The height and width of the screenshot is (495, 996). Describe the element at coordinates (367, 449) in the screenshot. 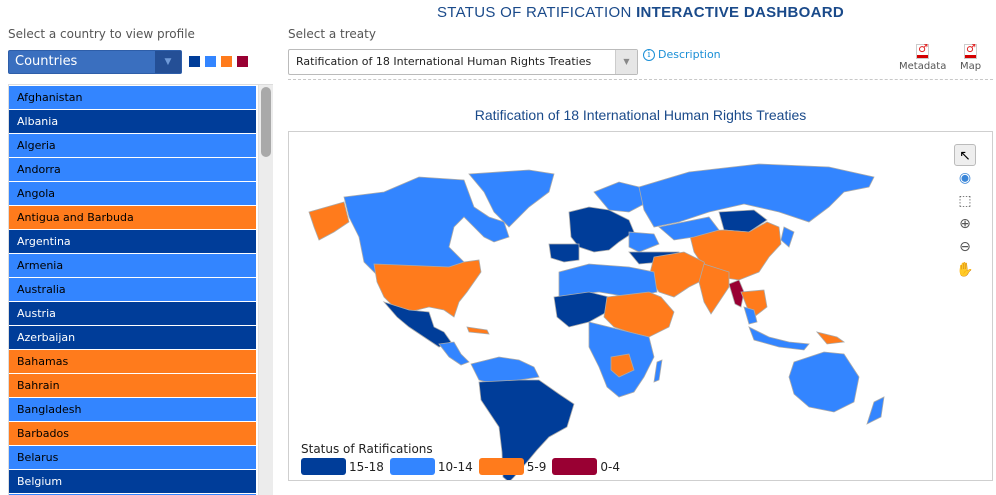

I see `legend-title: Status of Ratifications` at that location.